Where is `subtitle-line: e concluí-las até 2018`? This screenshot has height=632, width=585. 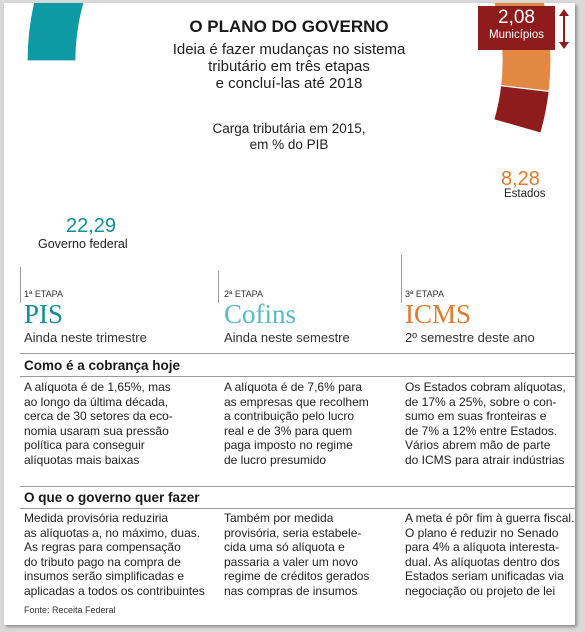
subtitle-line: e concluí-las até 2018 is located at coordinates (289, 83).